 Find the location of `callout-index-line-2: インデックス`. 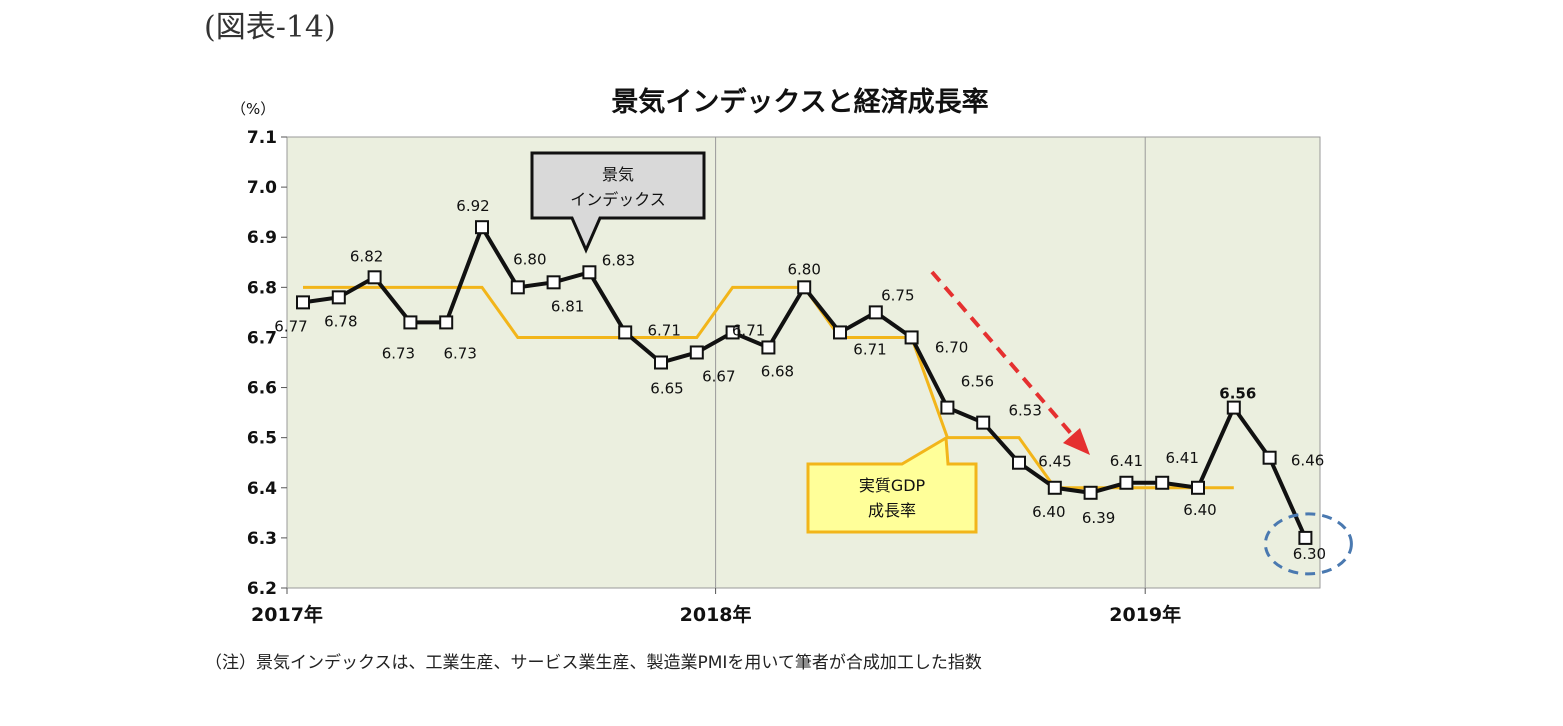

callout-index-line-2: インデックス is located at coordinates (618, 199).